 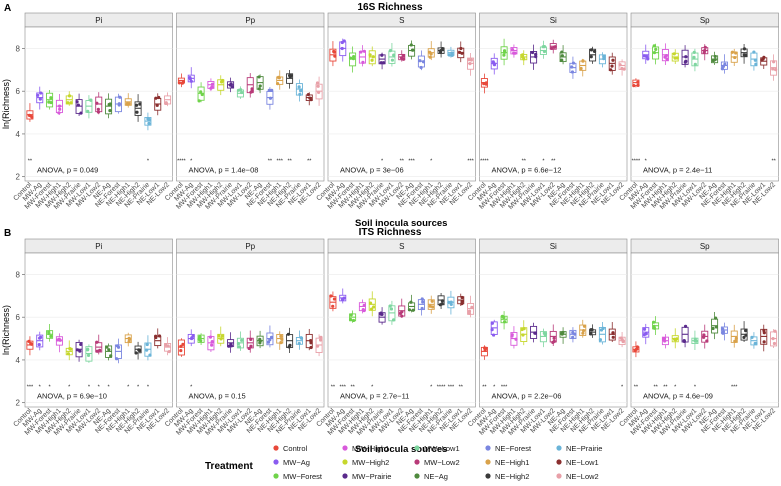 What do you see at coordinates (417, 462) in the screenshot?
I see `legend-swatch` at bounding box center [417, 462].